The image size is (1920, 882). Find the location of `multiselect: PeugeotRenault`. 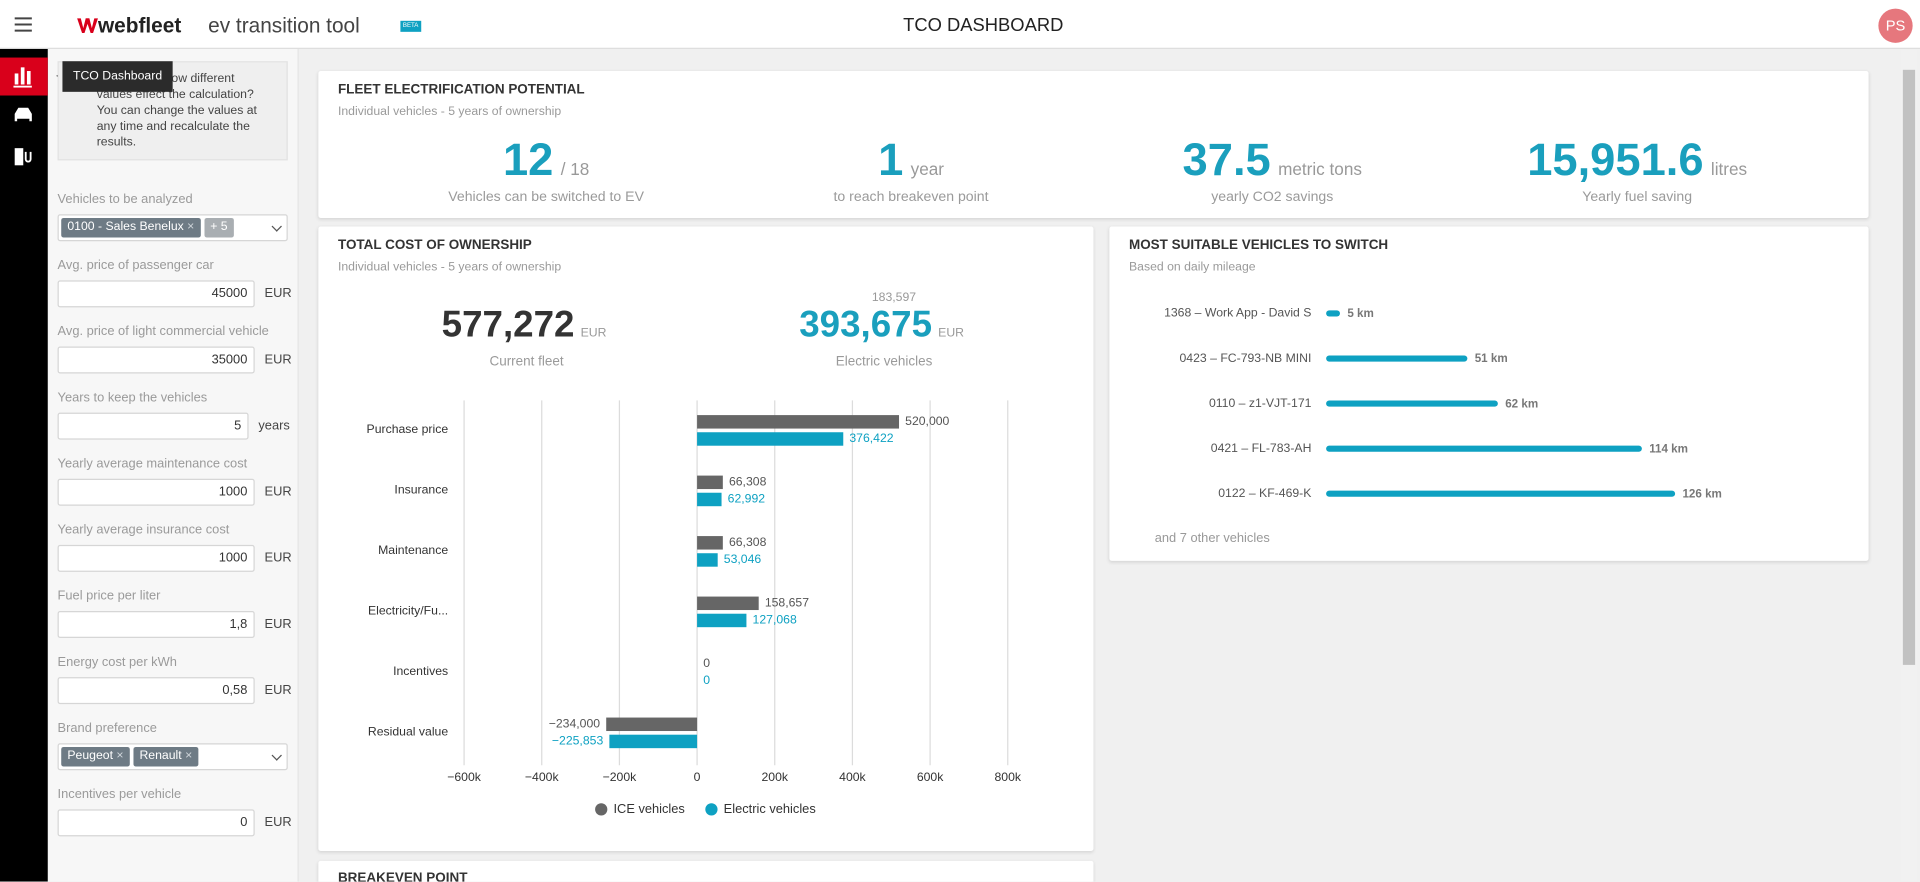

multiselect: PeugeotRenault is located at coordinates (172, 757).